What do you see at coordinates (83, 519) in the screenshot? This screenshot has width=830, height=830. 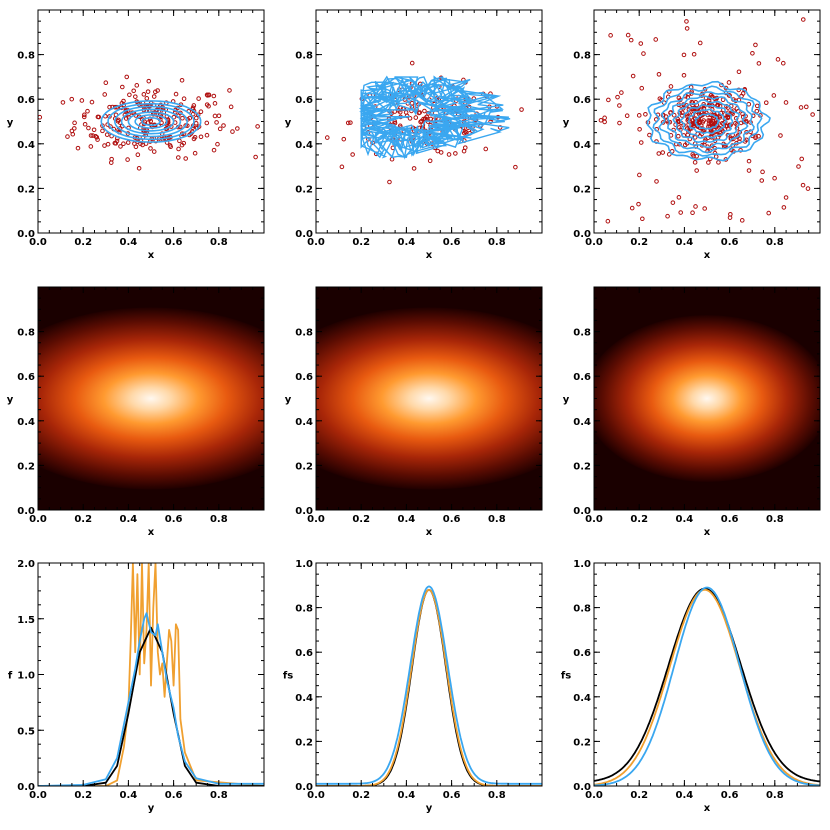 I see `x-tick-label: 0.2` at bounding box center [83, 519].